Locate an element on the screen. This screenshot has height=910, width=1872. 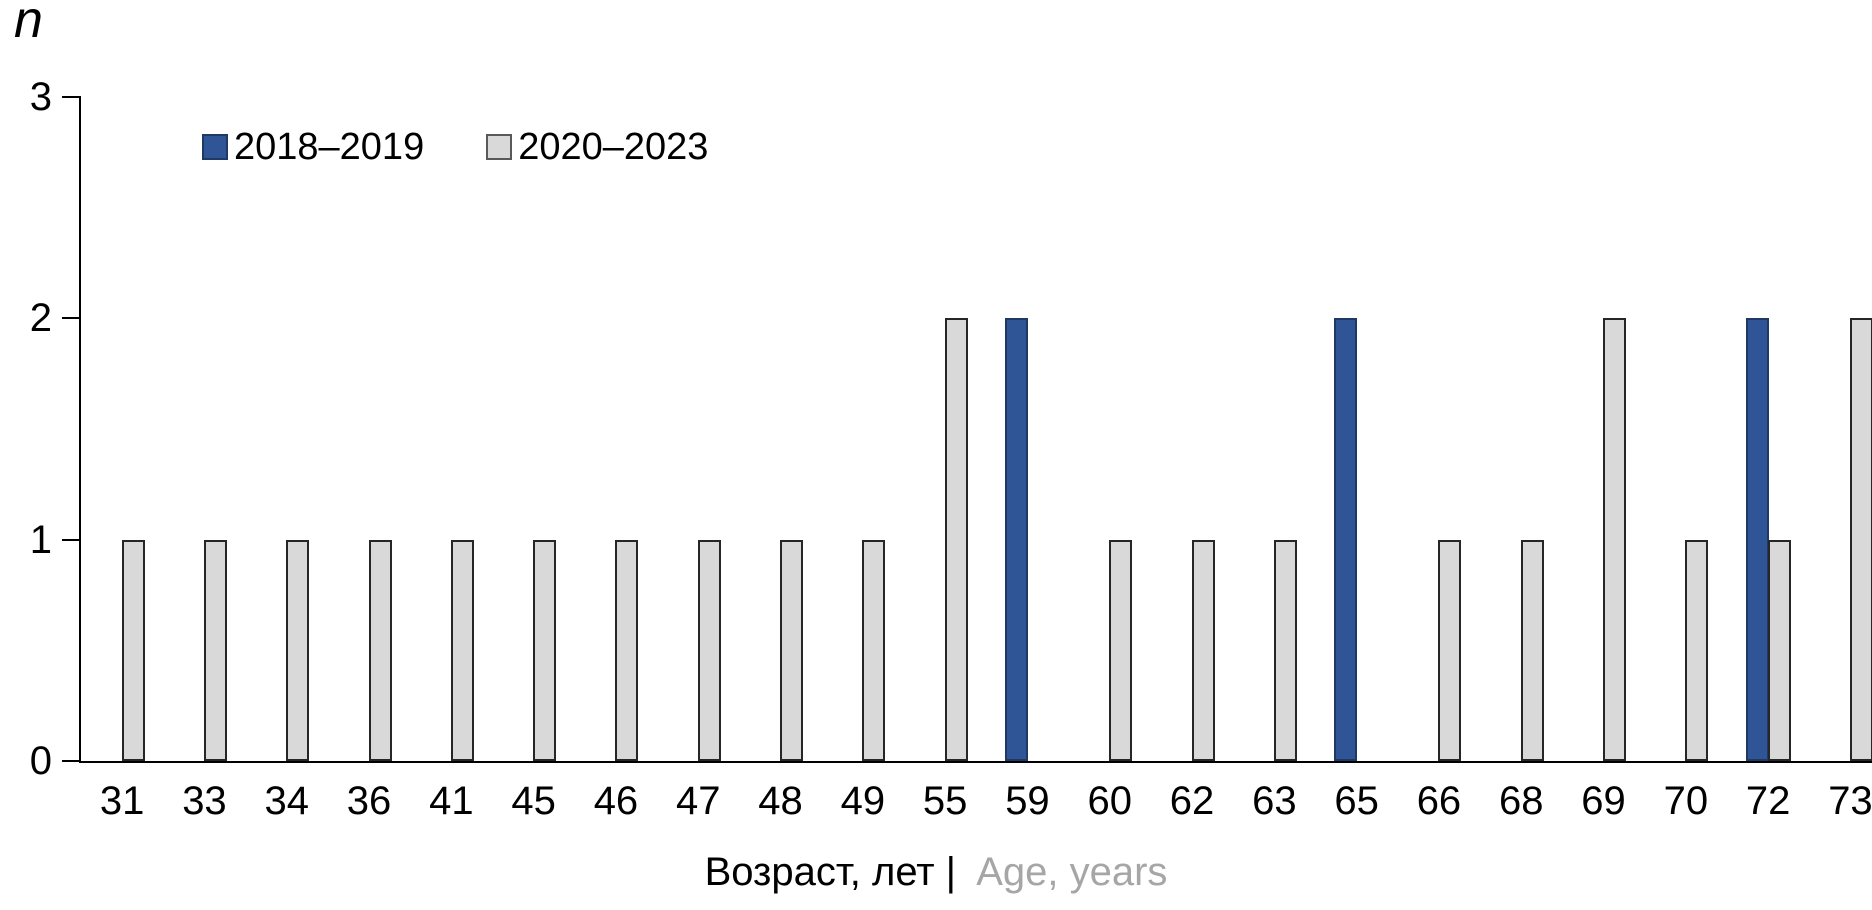
x-tick-label: 33 is located at coordinates (204, 801).